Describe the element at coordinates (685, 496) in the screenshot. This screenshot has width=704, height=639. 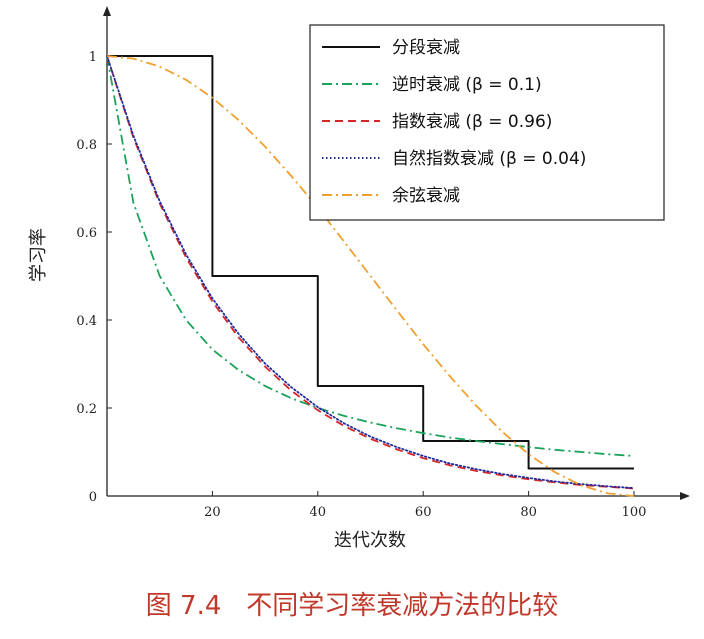
I see `x-axis-arrow` at that location.